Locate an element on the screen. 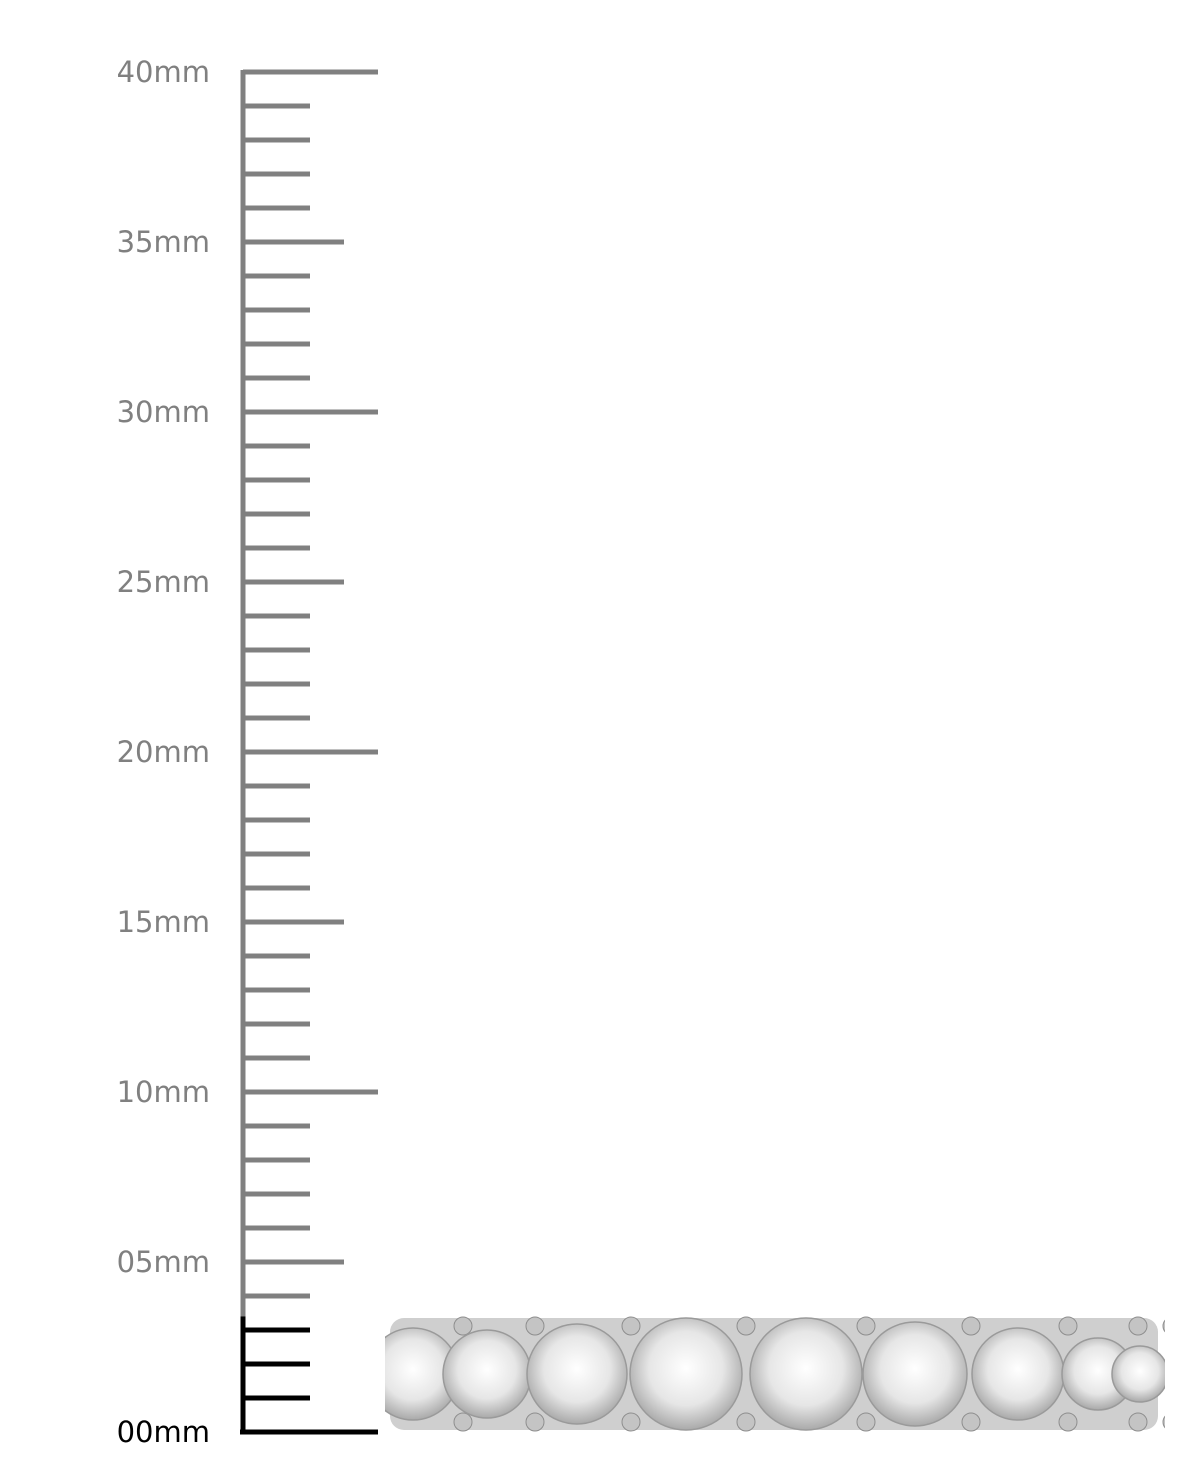 The image size is (1200, 1467). ruler-label: 10mm is located at coordinates (163, 1092).